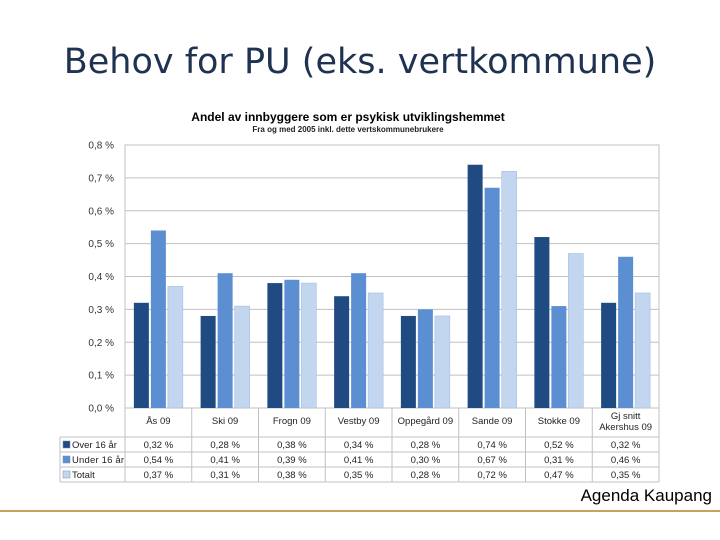 The width and height of the screenshot is (720, 540). I want to click on footer-divider, so click(360, 511).